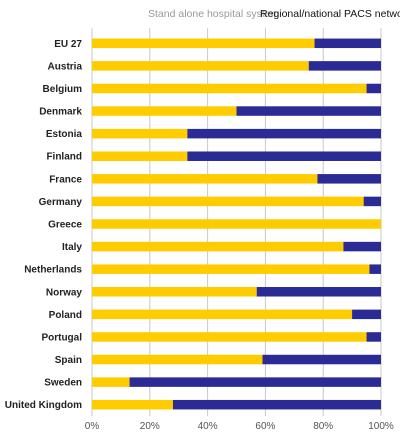  I want to click on x-tick-label: 20%, so click(150, 426).